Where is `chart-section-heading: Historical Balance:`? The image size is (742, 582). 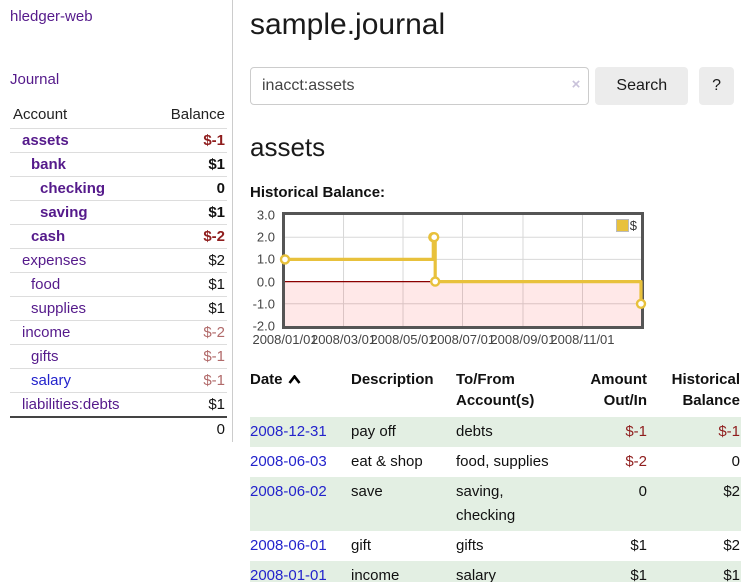
chart-section-heading: Historical Balance: is located at coordinates (318, 192).